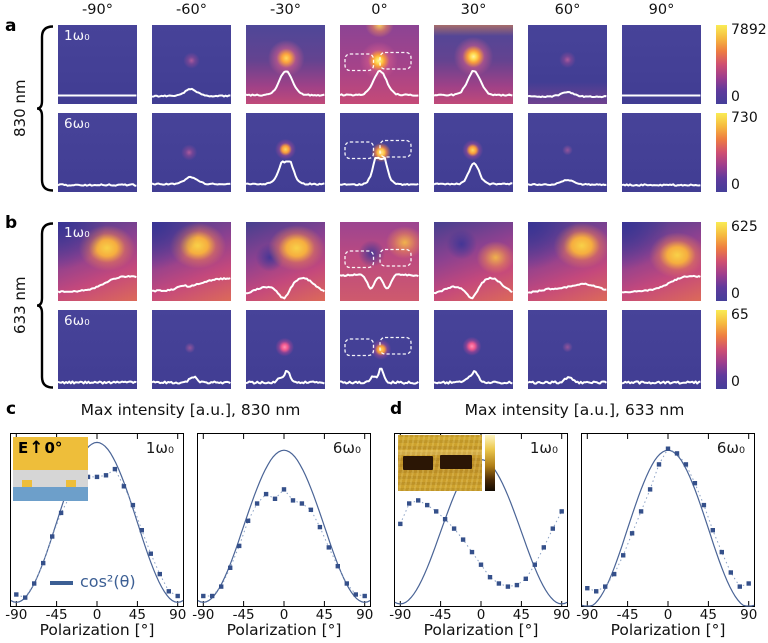 Image resolution: width=768 pixels, height=643 pixels. I want to click on panel-letter-c: c, so click(11, 409).